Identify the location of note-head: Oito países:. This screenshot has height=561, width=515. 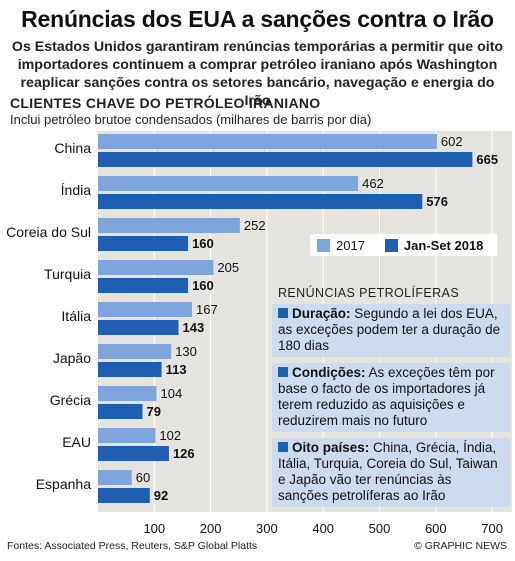
(331, 447).